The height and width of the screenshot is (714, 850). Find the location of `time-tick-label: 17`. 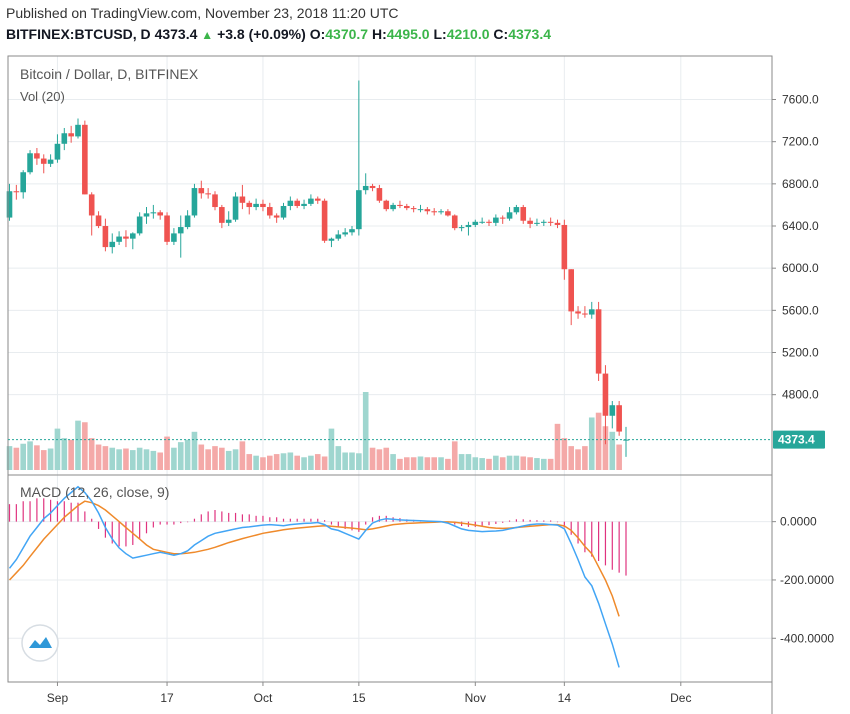

time-tick-label: 17 is located at coordinates (167, 698).